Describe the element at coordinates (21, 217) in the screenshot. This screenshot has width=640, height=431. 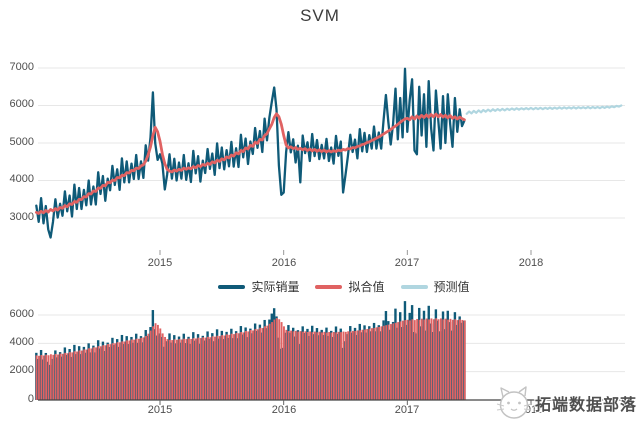
I see `top-y-tick: 3000` at that location.